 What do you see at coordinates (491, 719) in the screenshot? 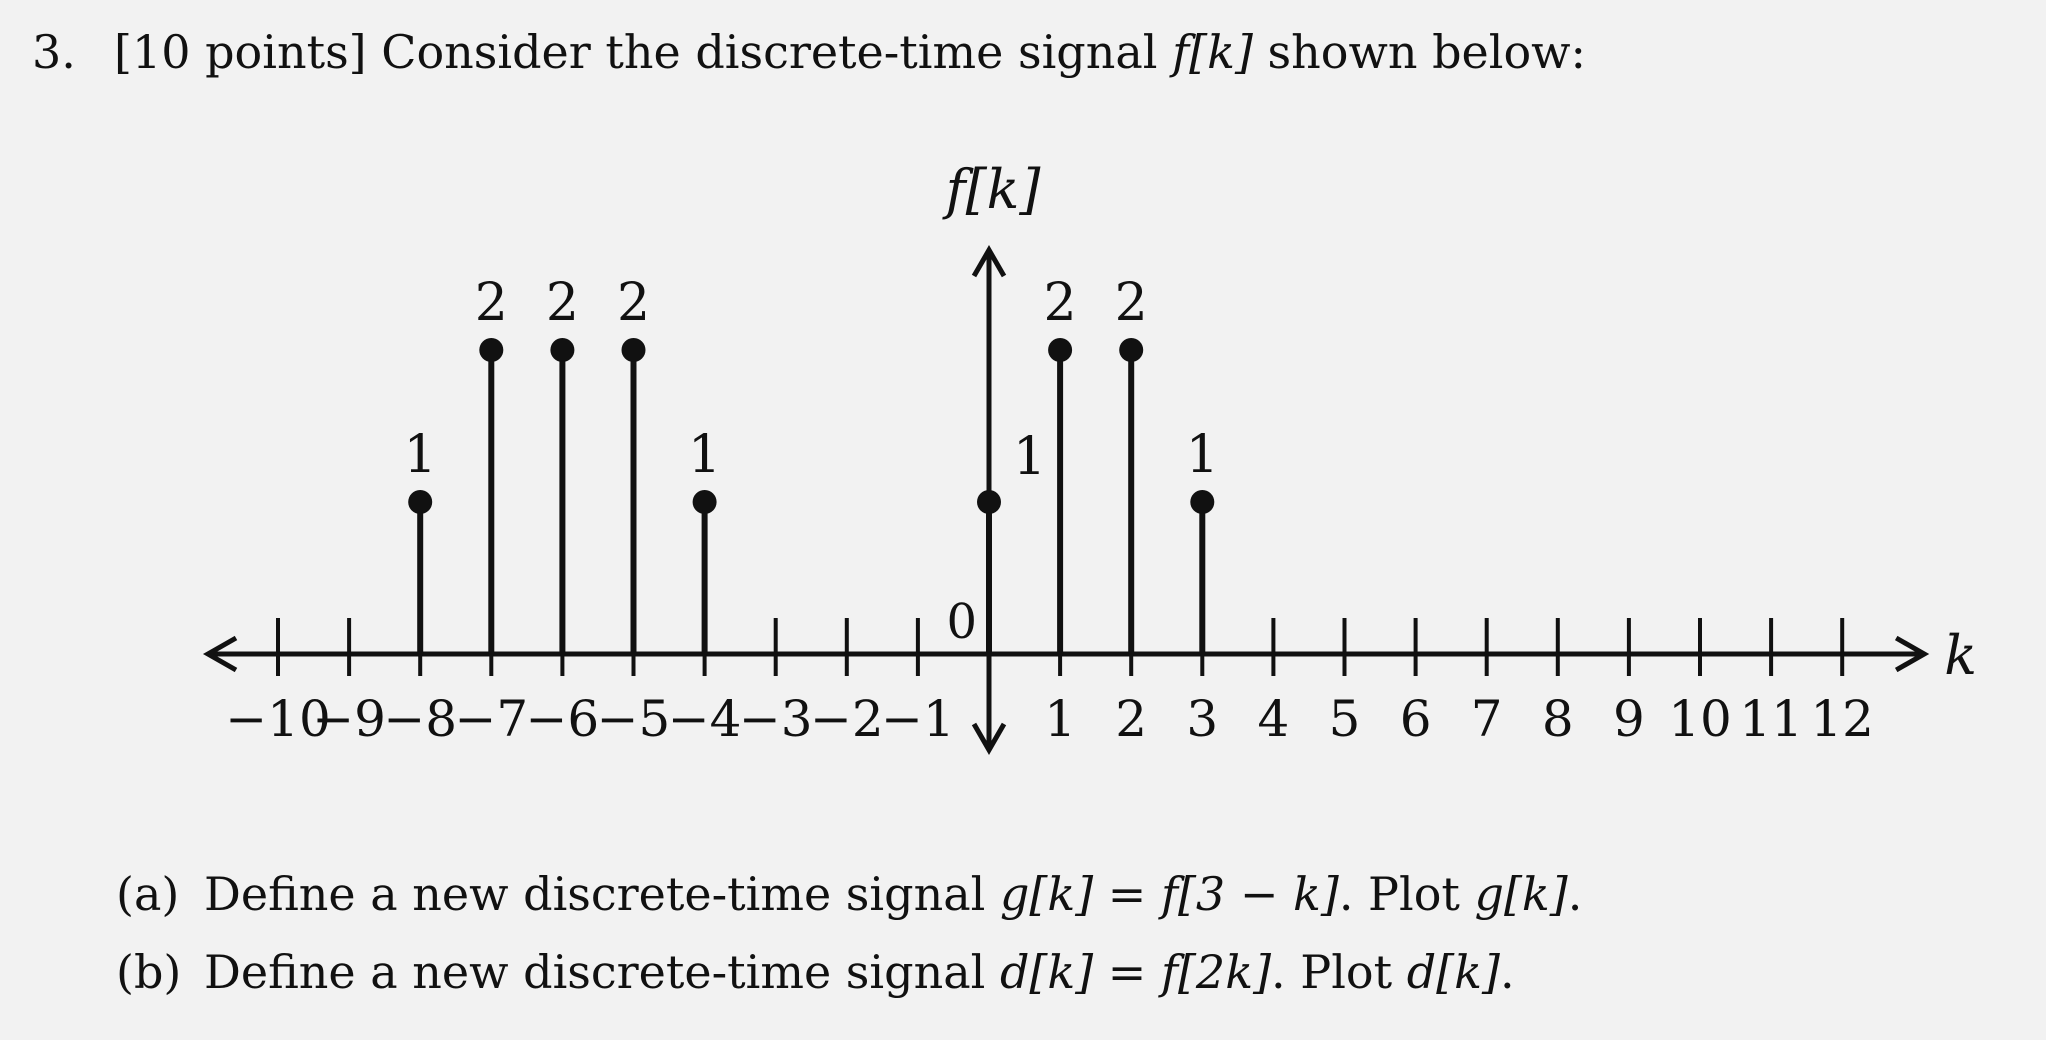
I see `x-tick-label: −7` at bounding box center [491, 719].